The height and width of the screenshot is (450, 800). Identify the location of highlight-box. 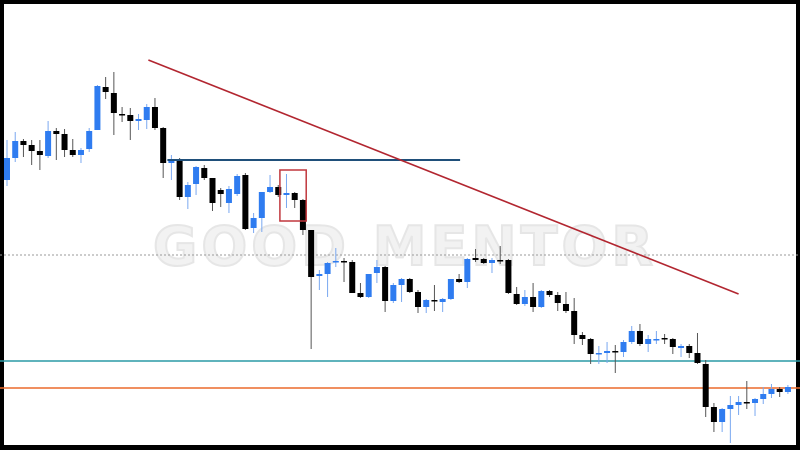
(293, 195).